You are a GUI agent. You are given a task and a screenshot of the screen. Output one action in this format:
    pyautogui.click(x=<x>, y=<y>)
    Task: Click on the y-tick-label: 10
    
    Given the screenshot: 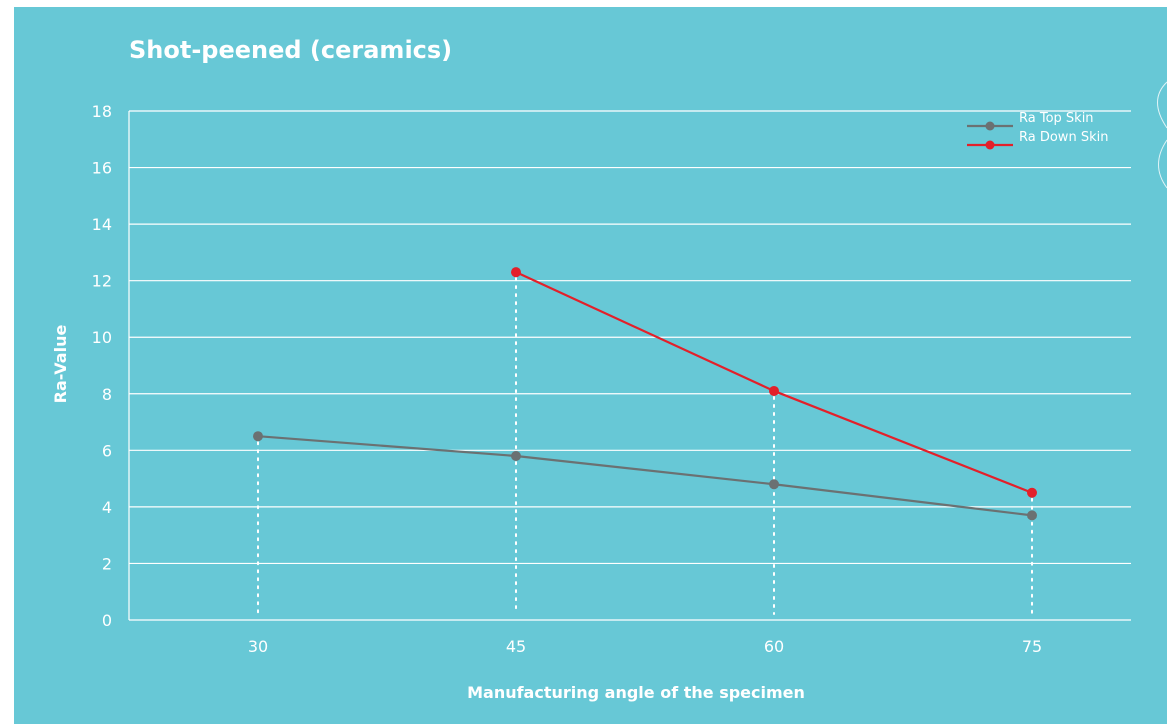 What is the action you would take?
    pyautogui.click(x=102, y=337)
    